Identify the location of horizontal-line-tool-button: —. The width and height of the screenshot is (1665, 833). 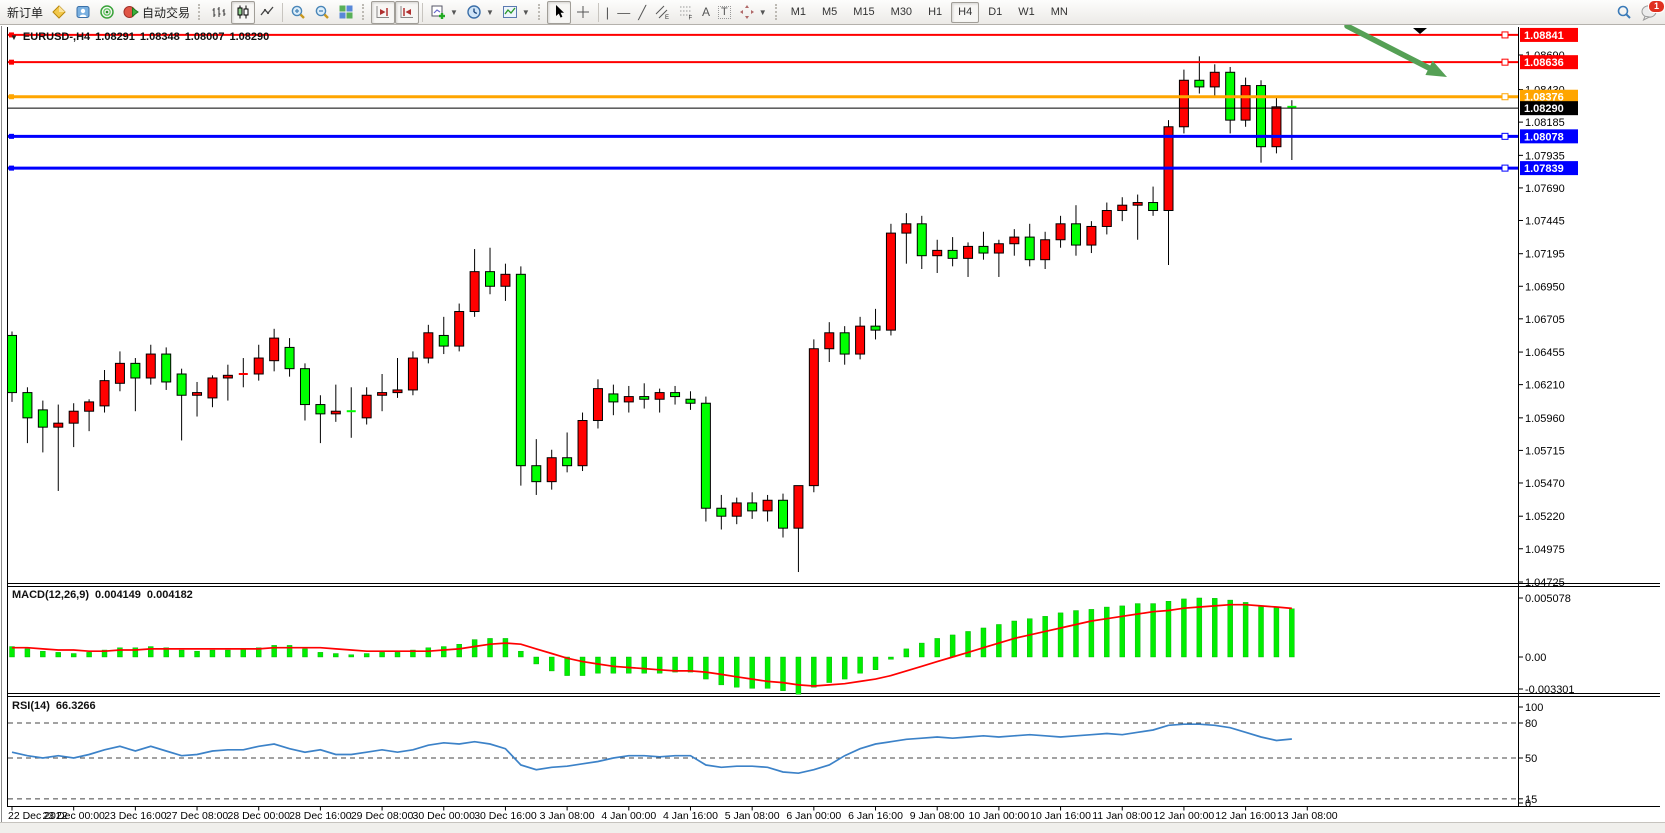
(623, 12).